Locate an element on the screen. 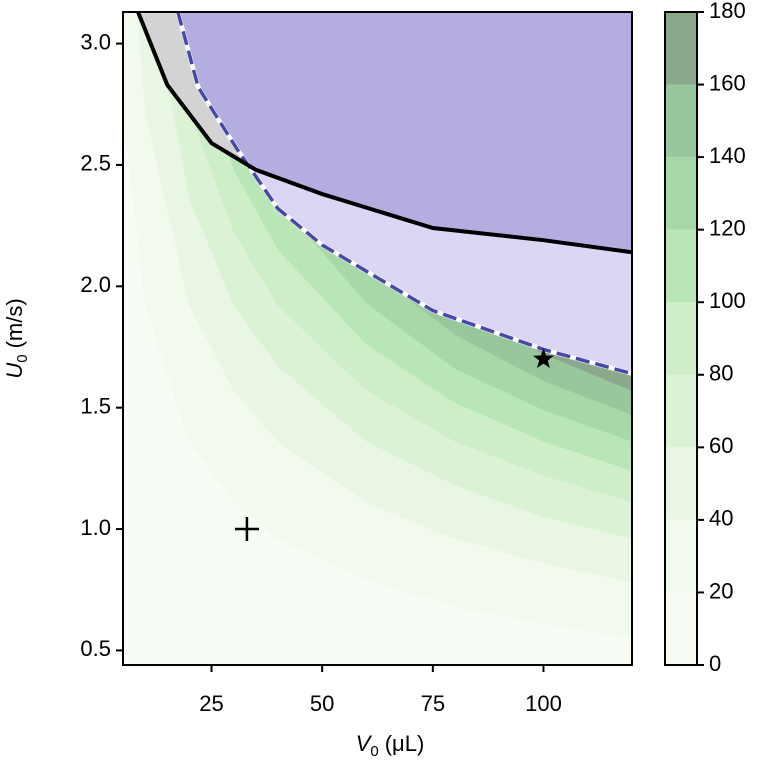 The image size is (770, 773). y-tick-label: 2.0 is located at coordinates (95, 284).